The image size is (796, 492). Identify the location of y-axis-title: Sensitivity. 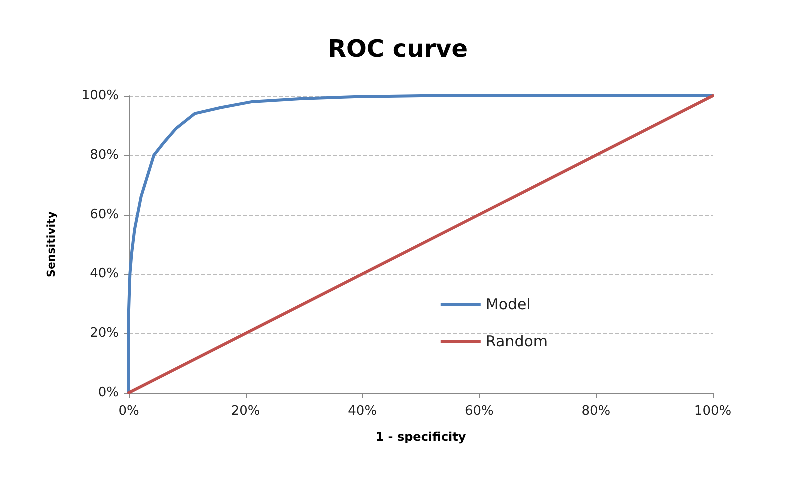
(51, 245).